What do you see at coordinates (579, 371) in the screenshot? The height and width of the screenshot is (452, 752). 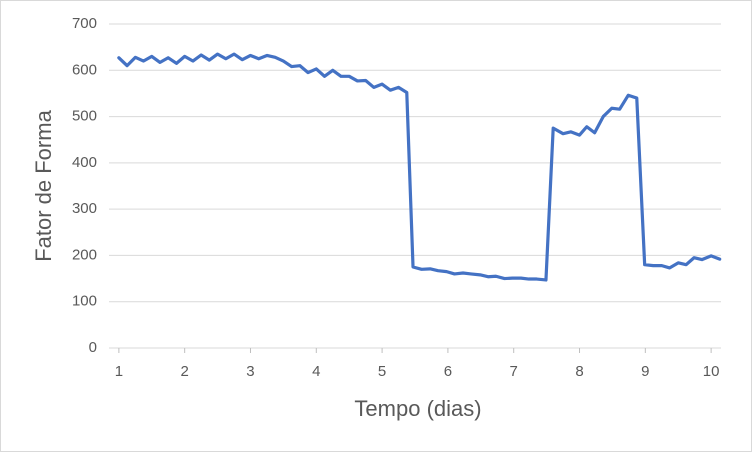 I see `x-tick-label: 8` at bounding box center [579, 371].